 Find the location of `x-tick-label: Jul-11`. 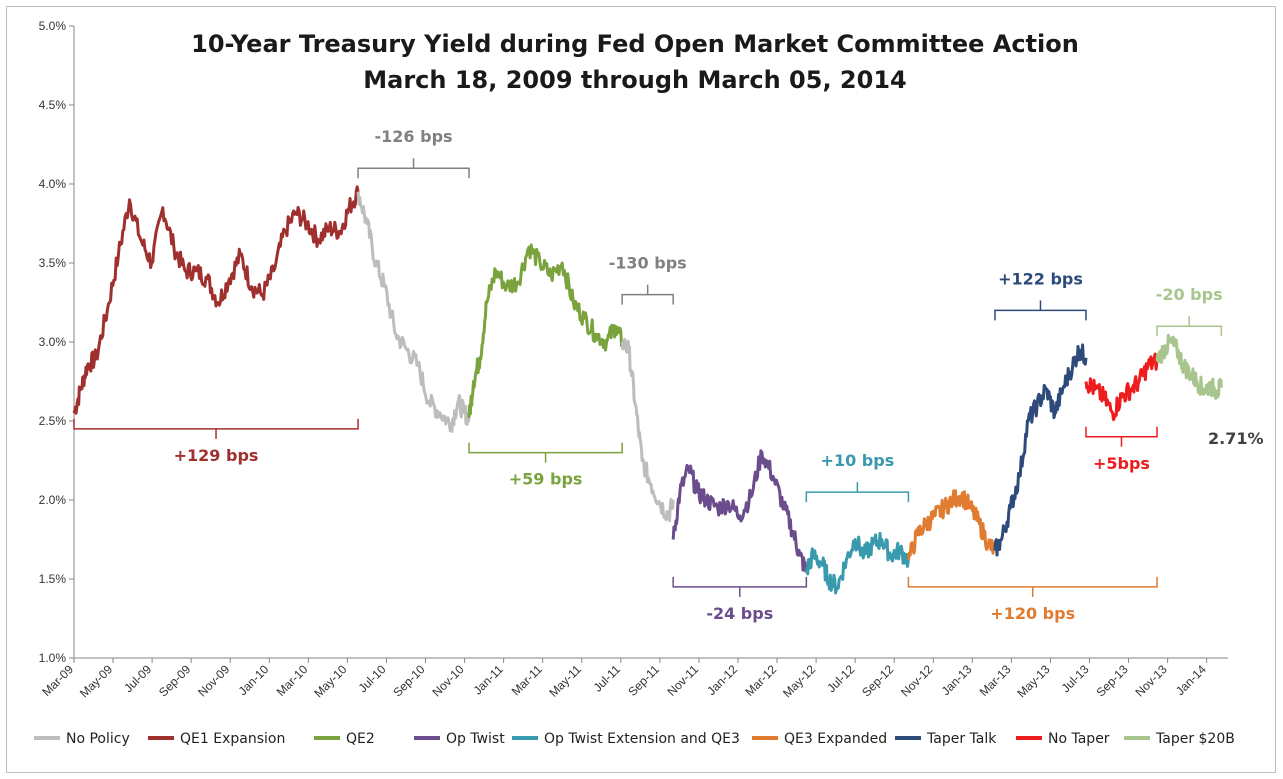

x-tick-label: Jul-11 is located at coordinates (607, 678).